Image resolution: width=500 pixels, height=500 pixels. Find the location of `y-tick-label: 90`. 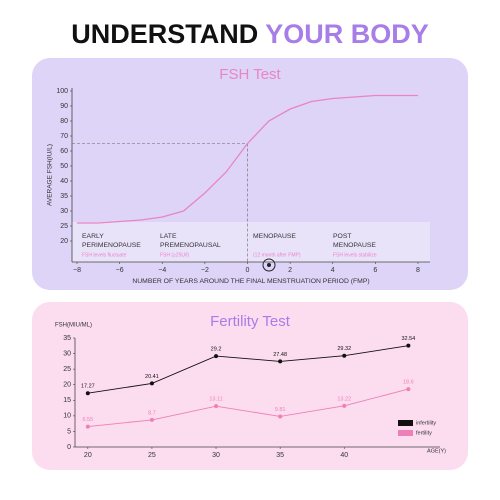

y-tick-label: 90 is located at coordinates (64, 106).